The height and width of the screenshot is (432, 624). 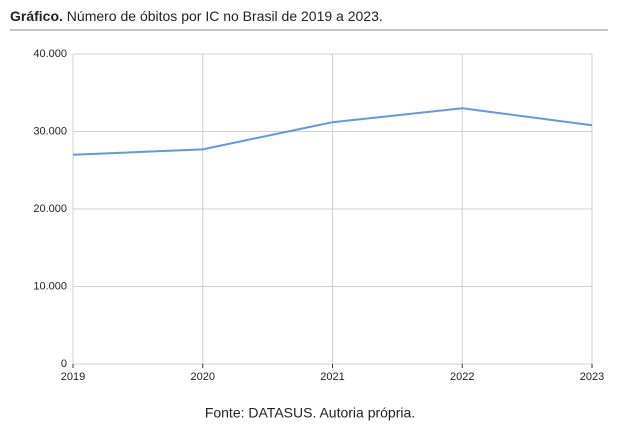 I want to click on y-tick-label: 10.000, so click(x=50, y=286).